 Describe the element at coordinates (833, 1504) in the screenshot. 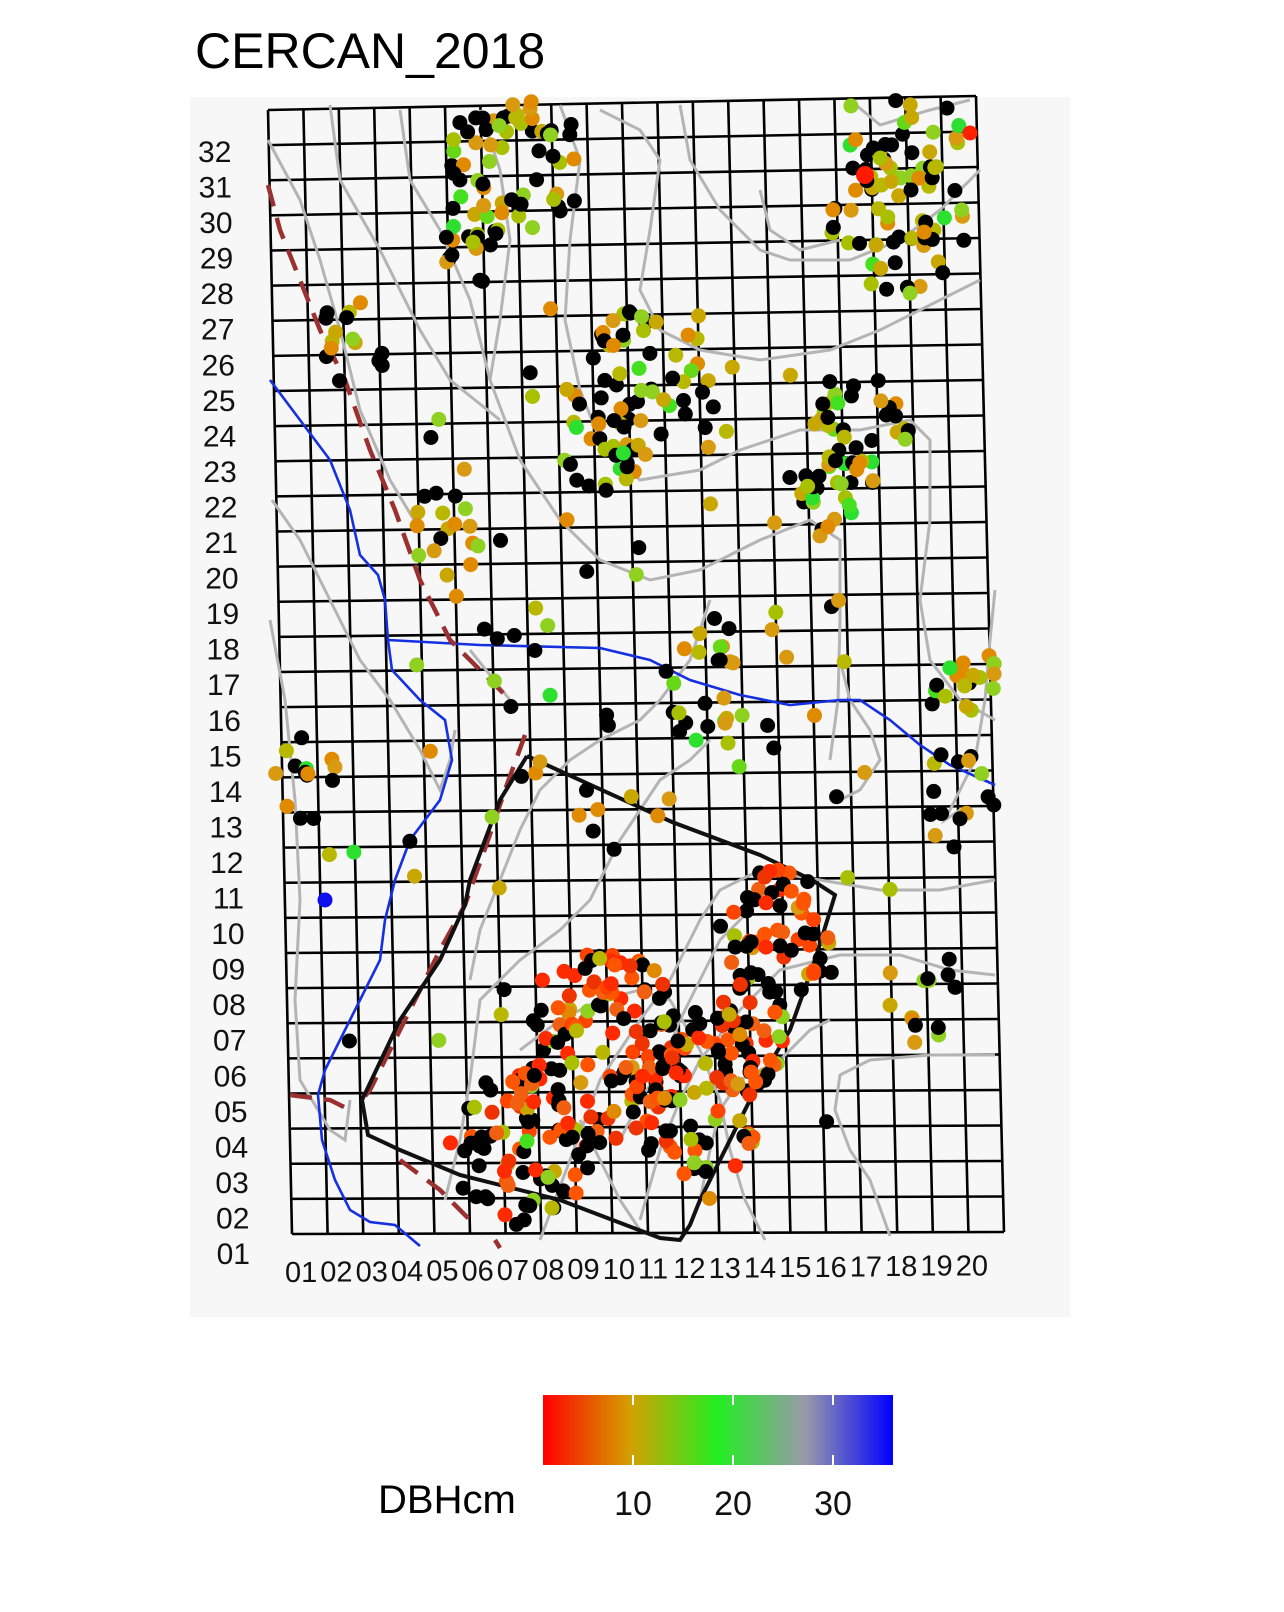

I see `colorbar-tick-label: 30` at that location.